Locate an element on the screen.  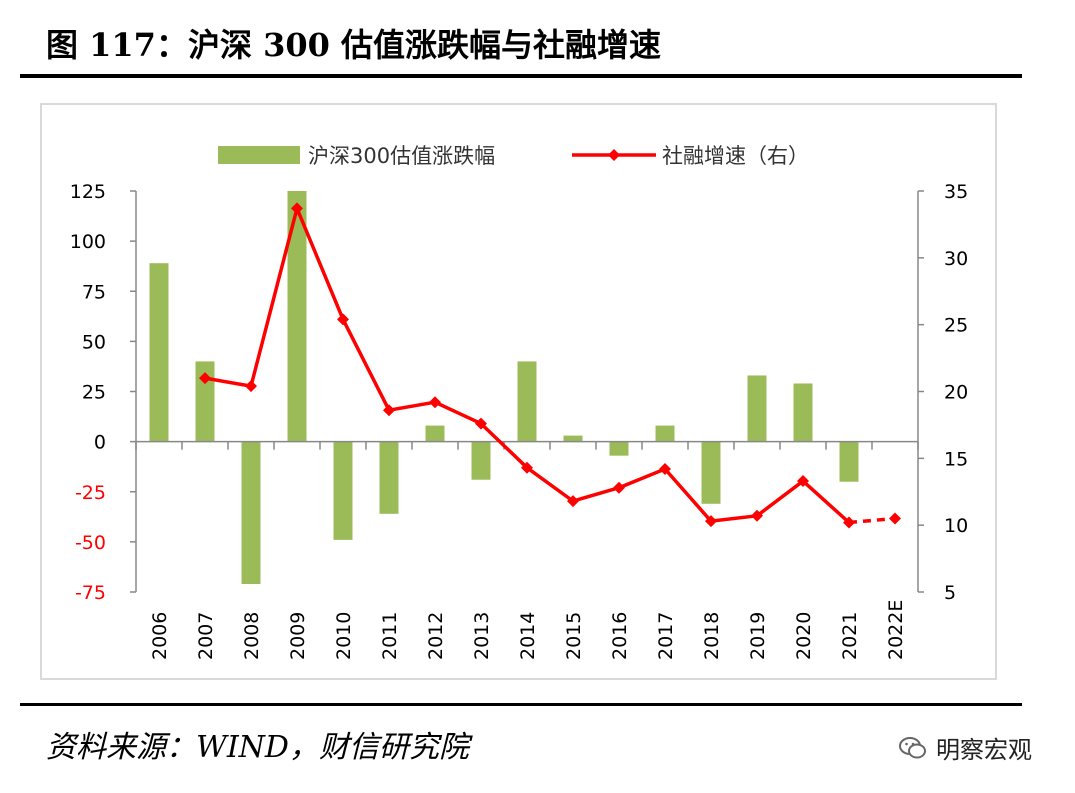
left-tick-label: 75 is located at coordinates (94, 292).